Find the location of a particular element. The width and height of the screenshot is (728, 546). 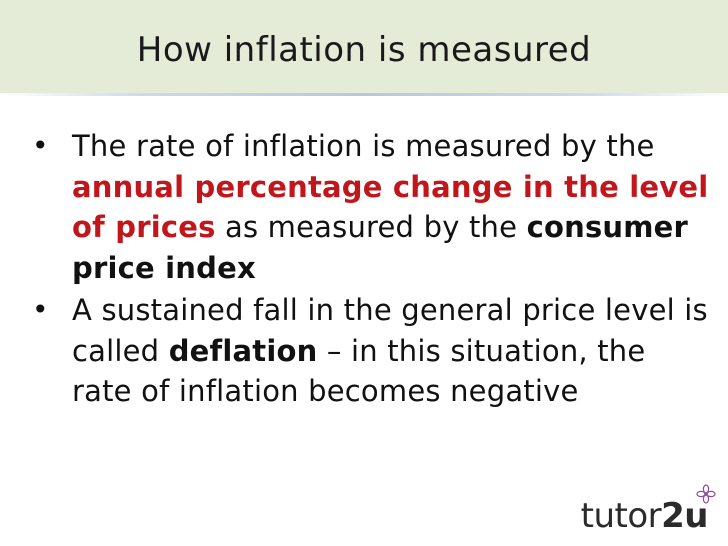

bullet-text-bold: consumer price index is located at coordinates (380, 247).